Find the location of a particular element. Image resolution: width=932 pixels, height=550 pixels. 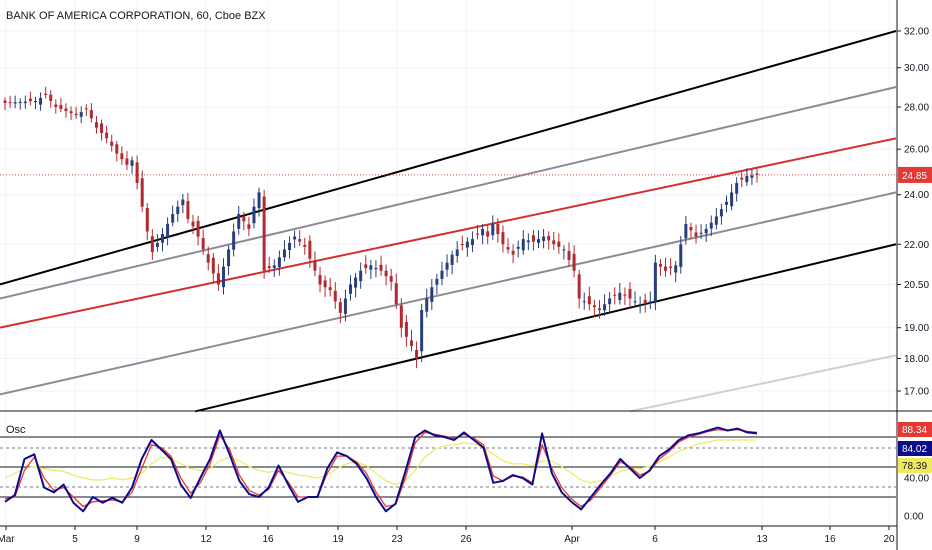

osc-badge-label: 78.39 is located at coordinates (914, 466).